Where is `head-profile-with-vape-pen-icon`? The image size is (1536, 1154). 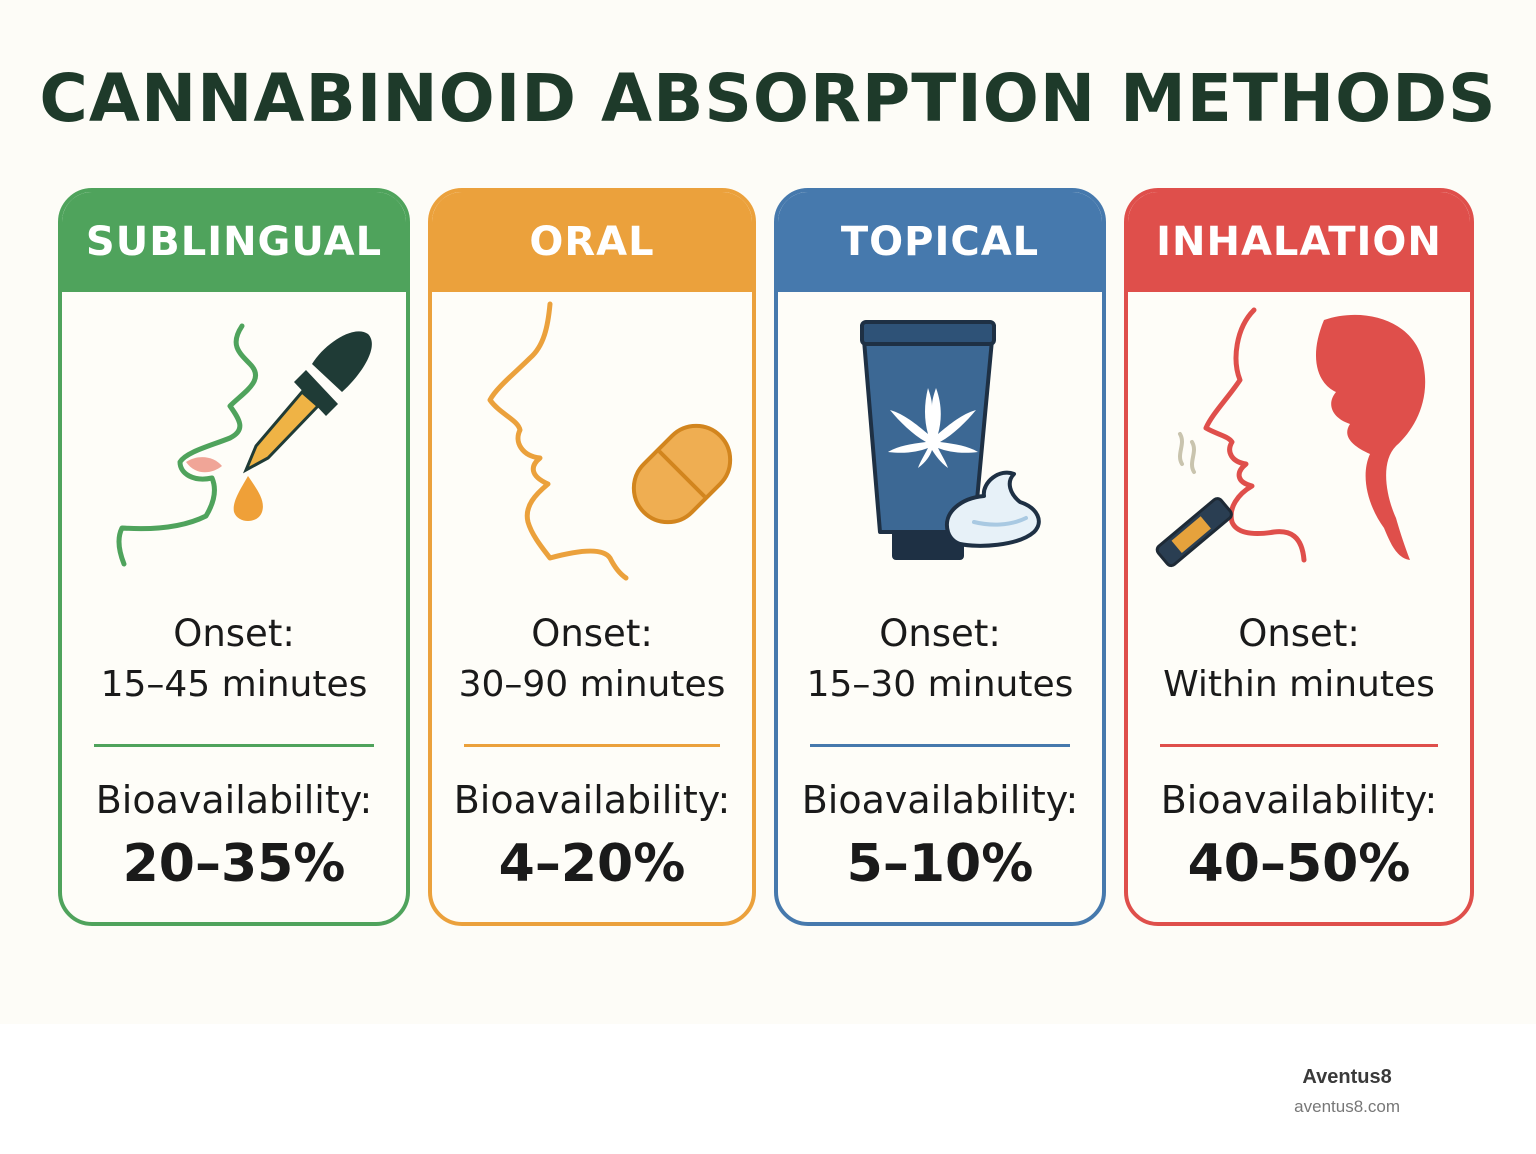
head-profile-with-vape-pen-icon is located at coordinates (1299, 506).